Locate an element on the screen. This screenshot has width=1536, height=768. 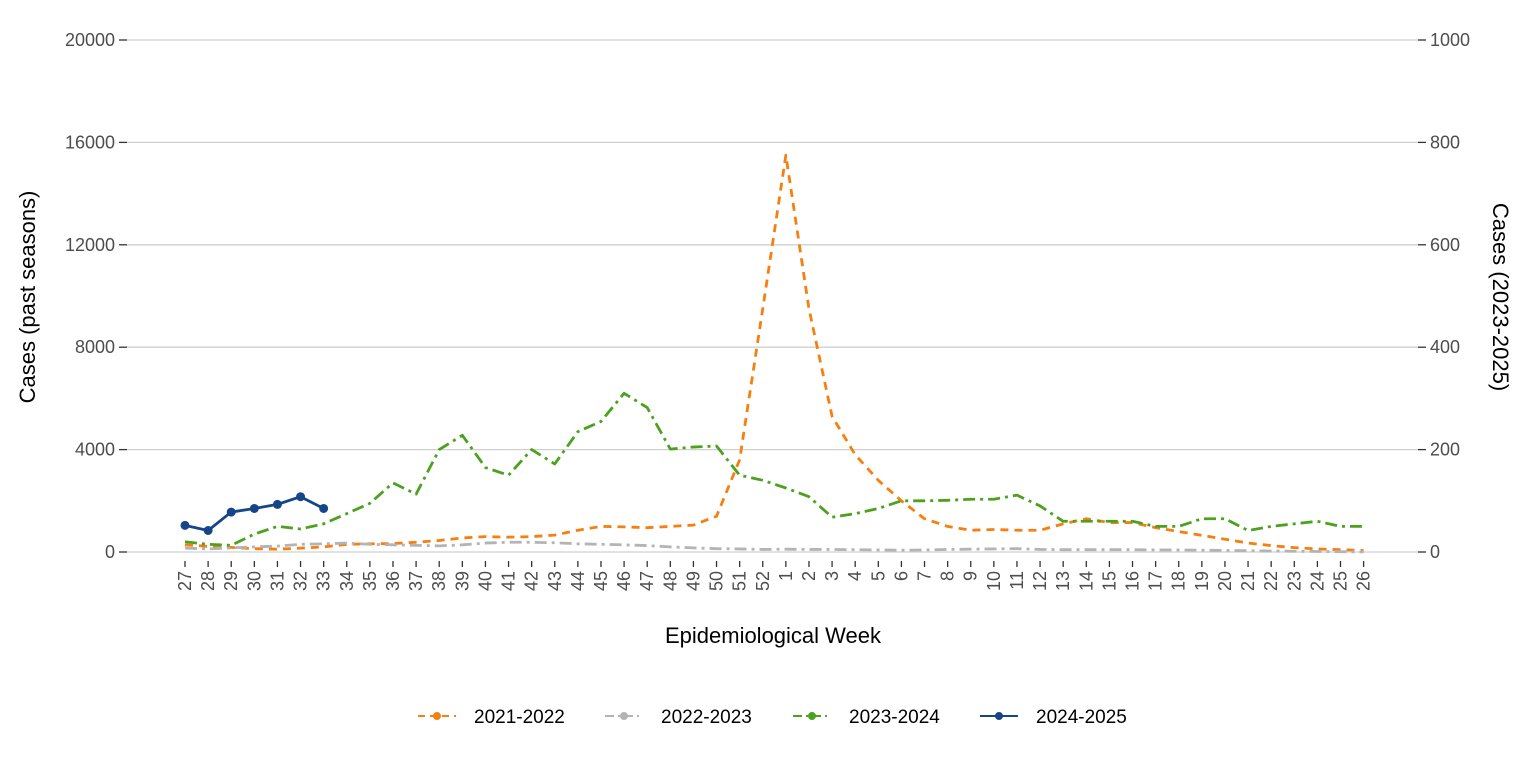
x-tick-label: 51 is located at coordinates (740, 581).